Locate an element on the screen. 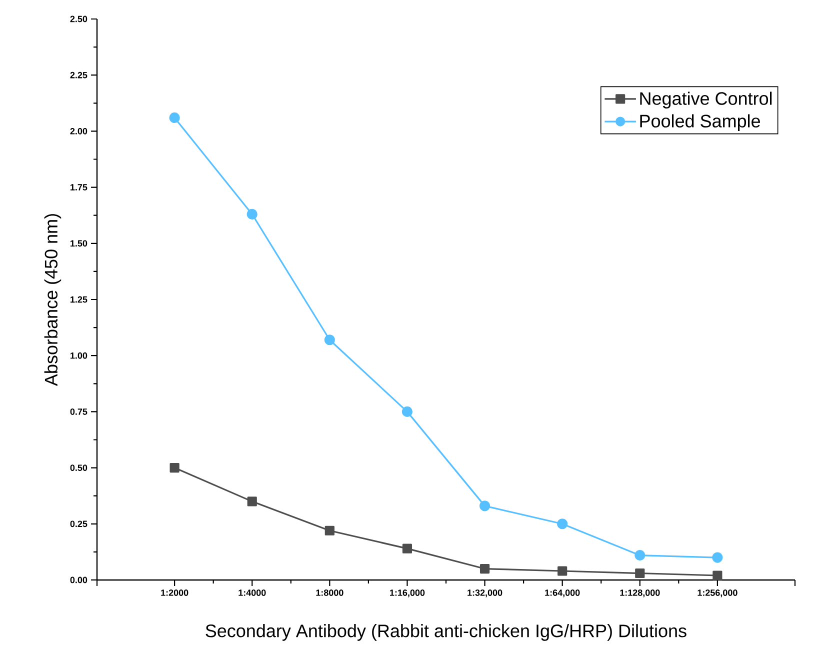  x-tick-label: 1:32,000 is located at coordinates (485, 594).